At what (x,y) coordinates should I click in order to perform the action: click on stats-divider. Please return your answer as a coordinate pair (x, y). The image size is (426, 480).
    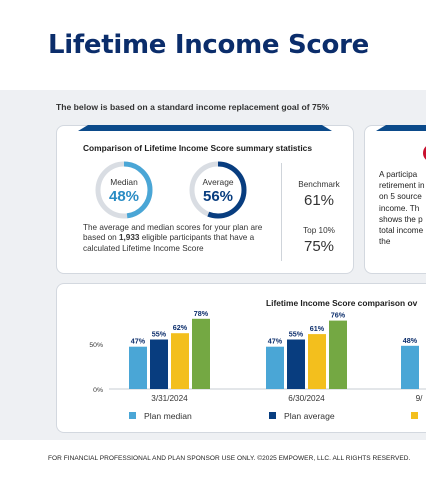
    Looking at the image, I should click on (281, 212).